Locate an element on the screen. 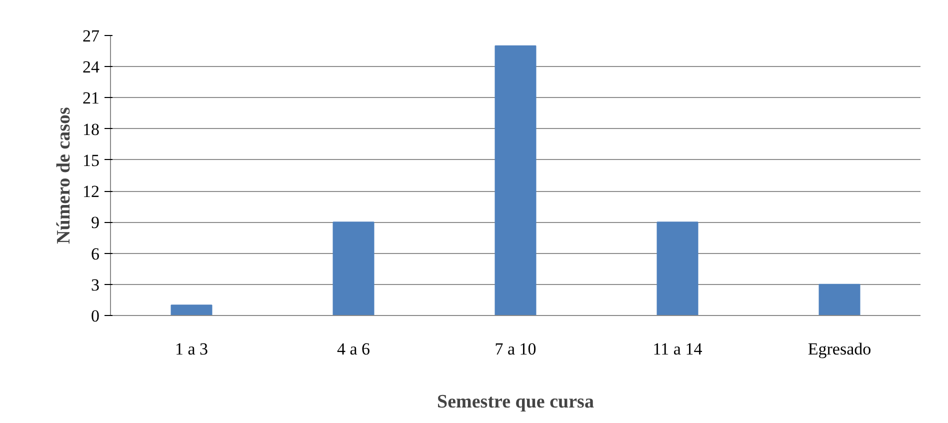 Image resolution: width=948 pixels, height=423 pixels. x-tick-label: 4 a 6 is located at coordinates (353, 349).